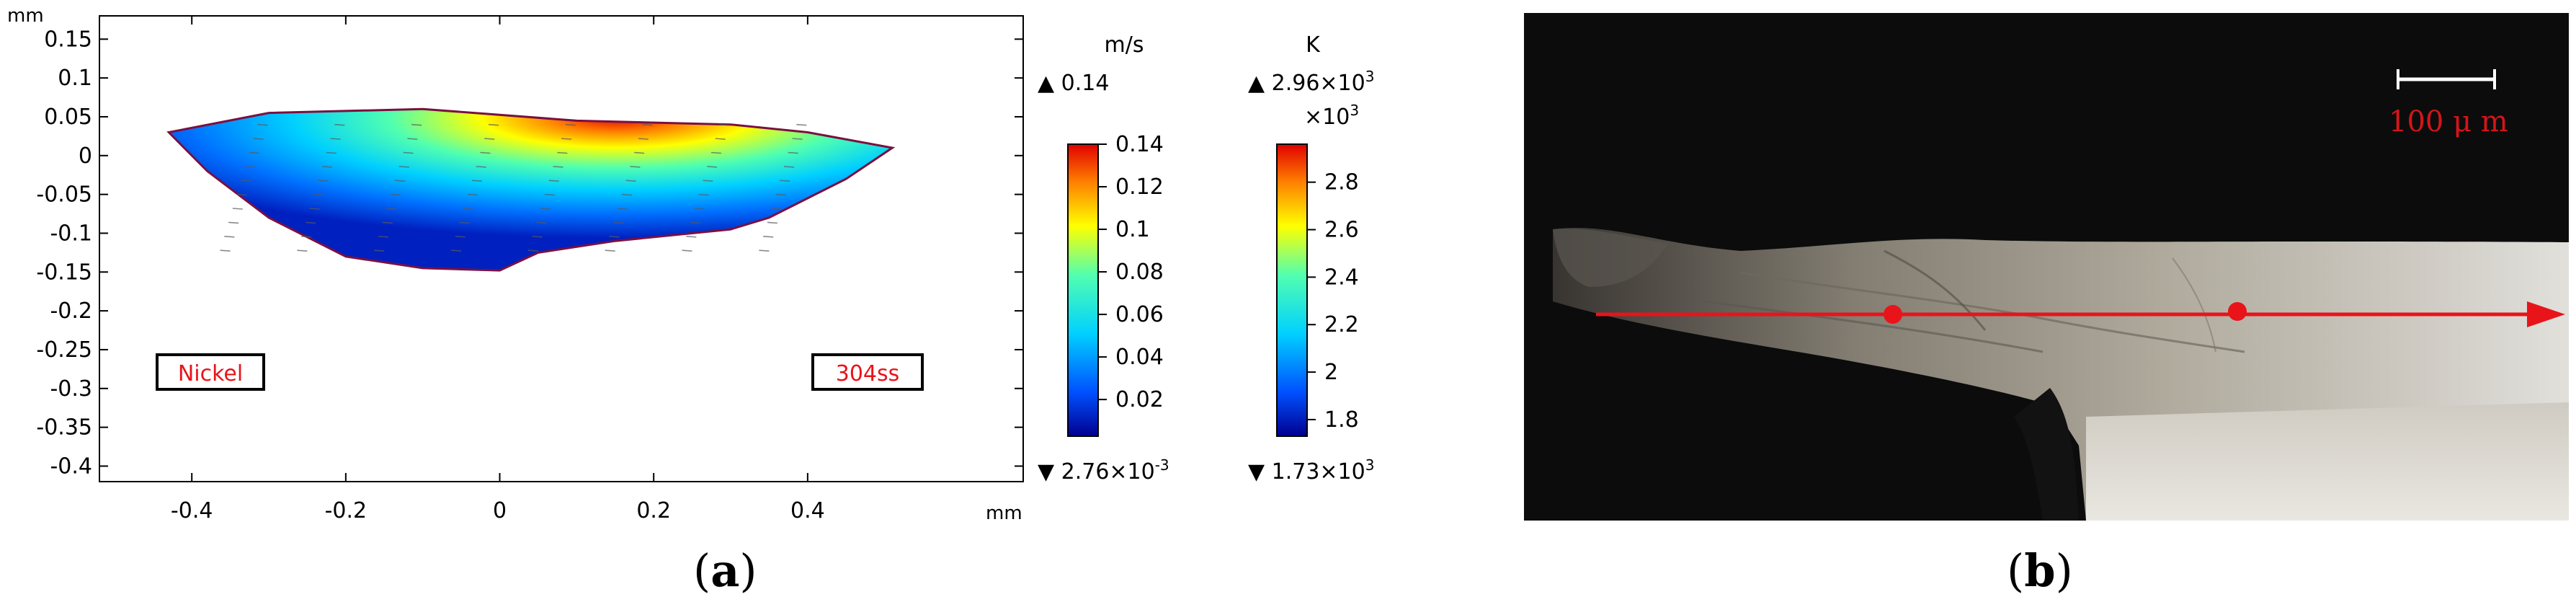 This screenshot has width=2576, height=615. I want to click on temperature-max-label: ▲ 2.96×103, so click(1311, 82).